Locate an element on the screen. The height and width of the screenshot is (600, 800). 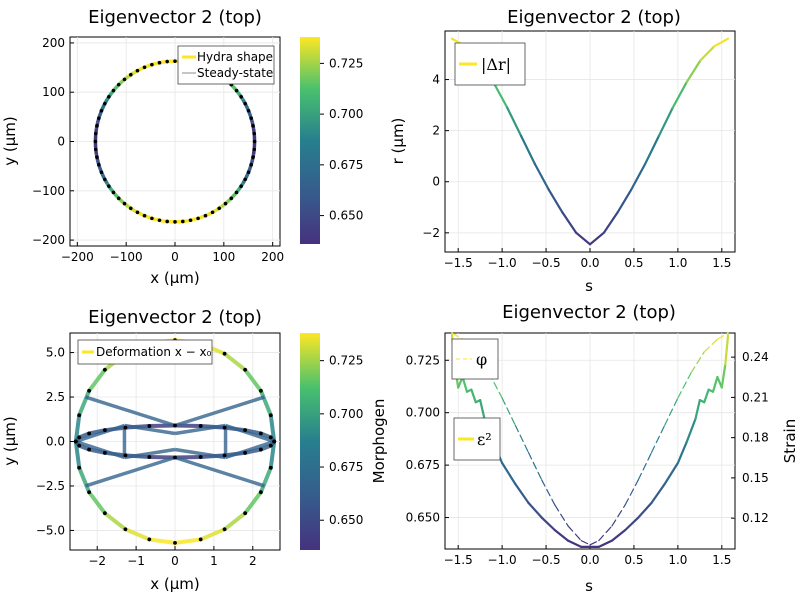
p3-ytick-label: 5.0 is located at coordinates (55, 353).